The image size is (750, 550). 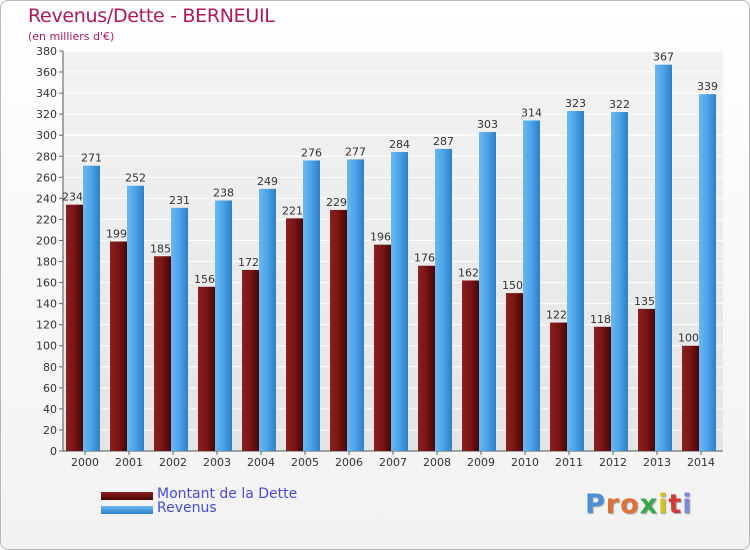 What do you see at coordinates (91, 158) in the screenshot?
I see `data-label-revenus: 271` at bounding box center [91, 158].